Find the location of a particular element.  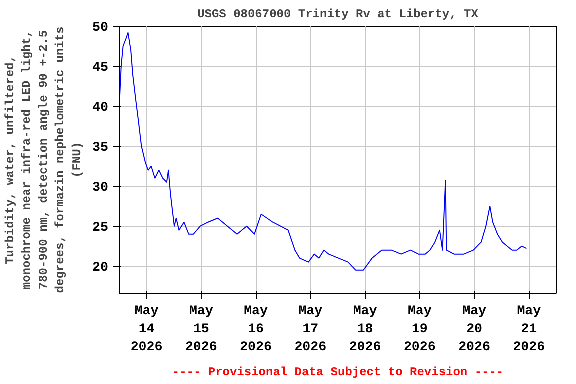

y-tick-label: 35 is located at coordinates (100, 148).